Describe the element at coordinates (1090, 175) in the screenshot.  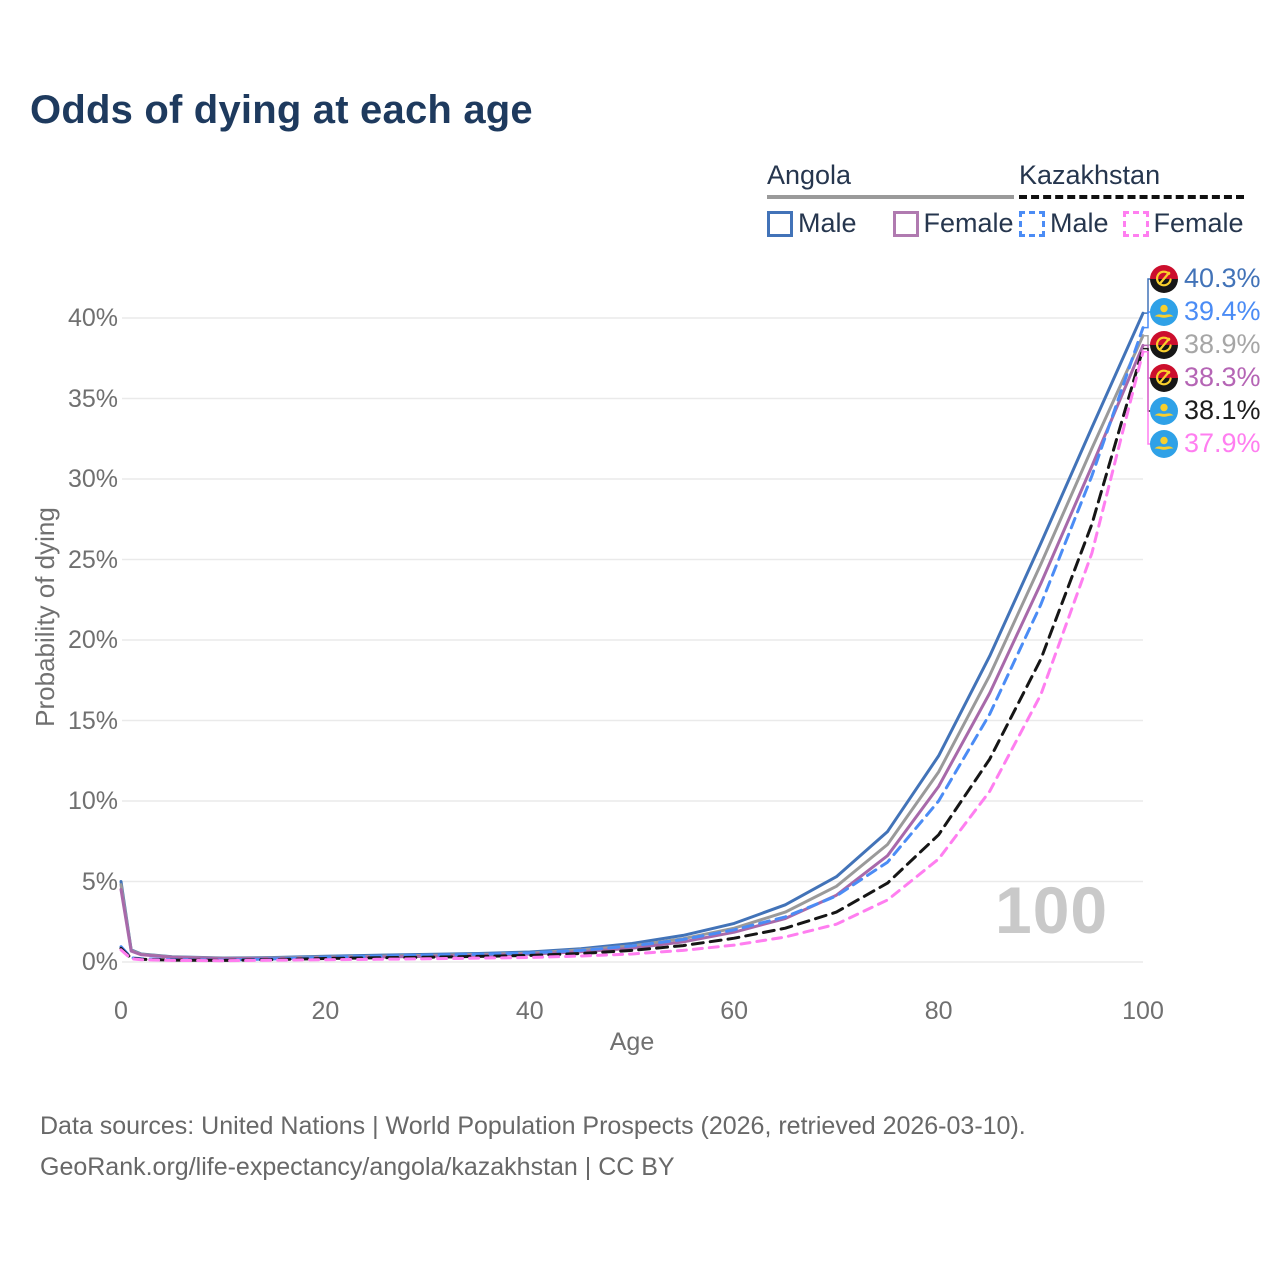
I see `legend-title-kazakhstan: Kazakhstan` at that location.